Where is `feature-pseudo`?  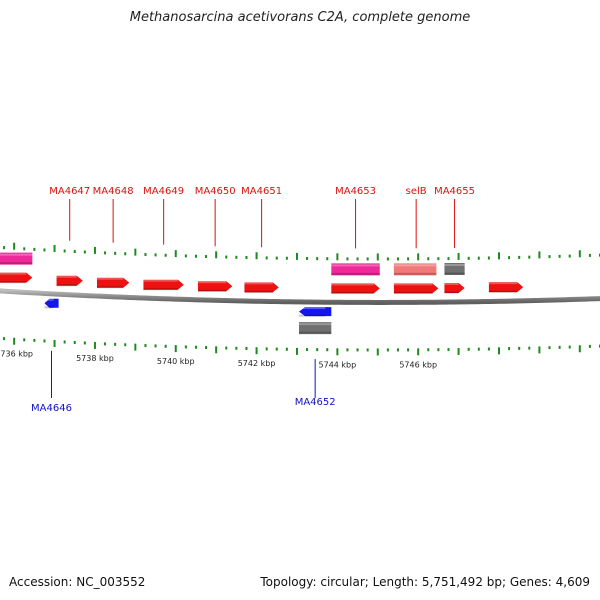 feature-pseudo is located at coordinates (415, 269).